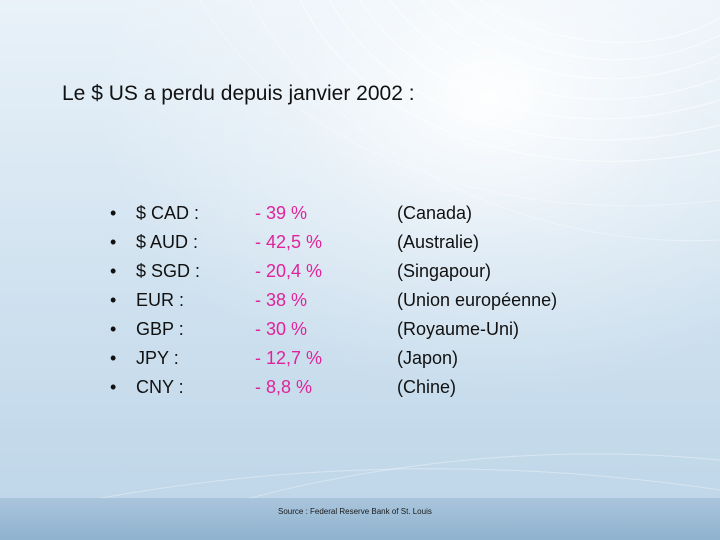 The width and height of the screenshot is (720, 540). I want to click on region-label: (Union européenne), so click(477, 300).